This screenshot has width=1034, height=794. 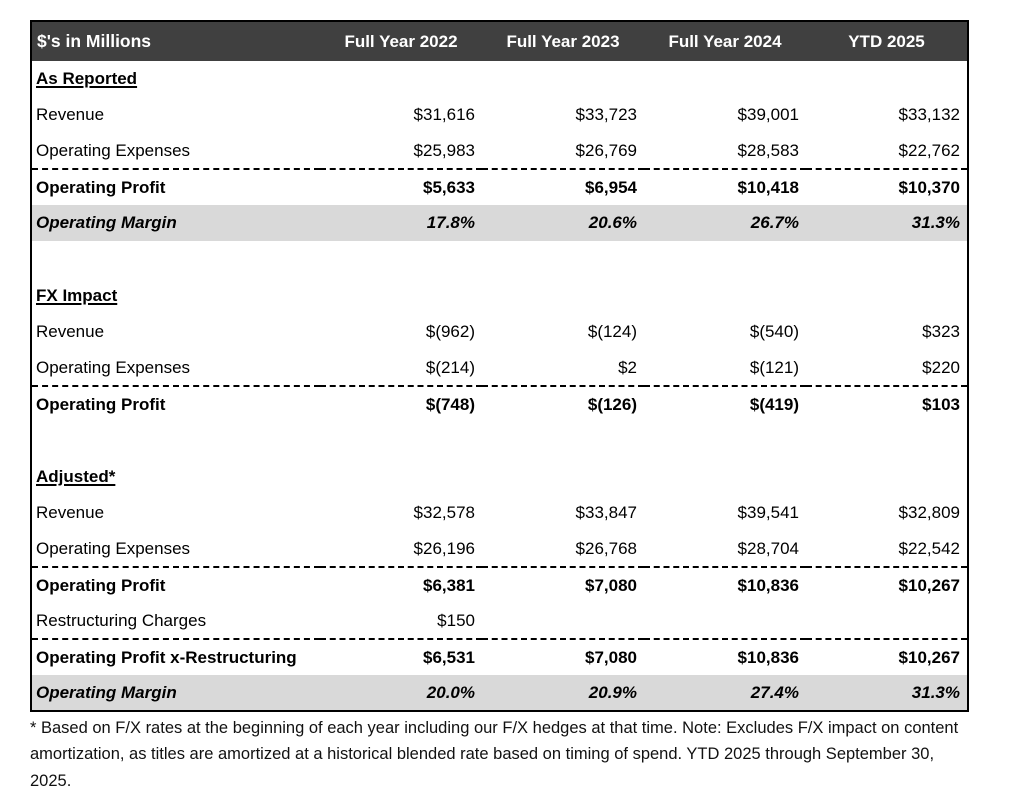 I want to click on value-fy2022: $(214), so click(x=450, y=367).